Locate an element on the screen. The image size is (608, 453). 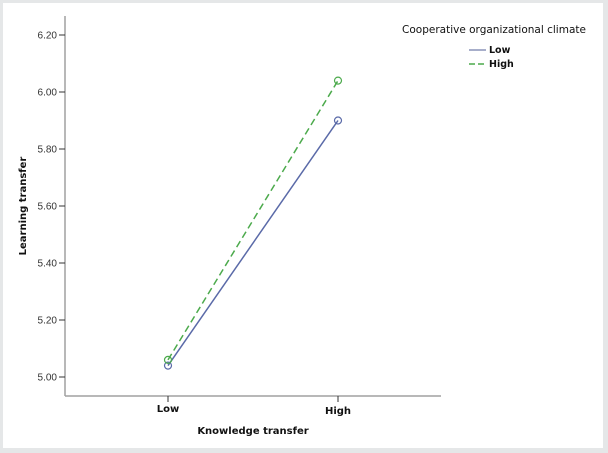
legend-title: Cooperative organizational climate is located at coordinates (494, 30).